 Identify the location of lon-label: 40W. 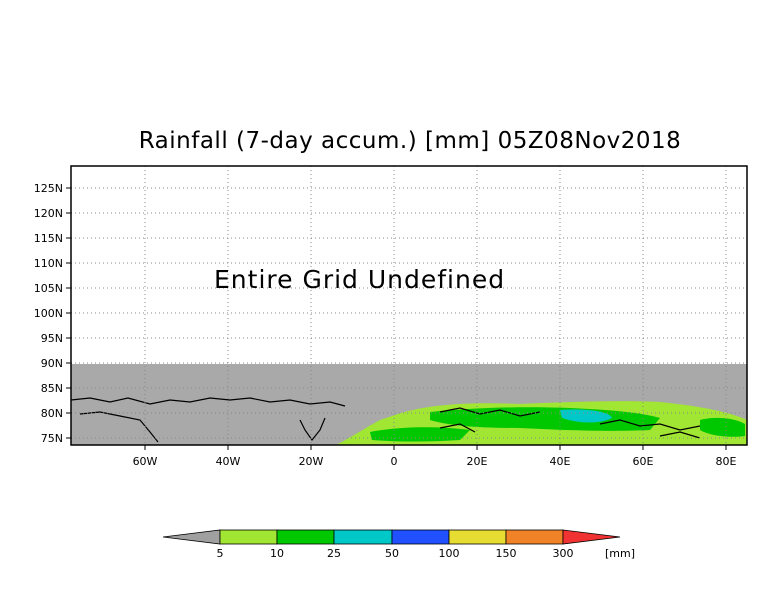
(228, 461).